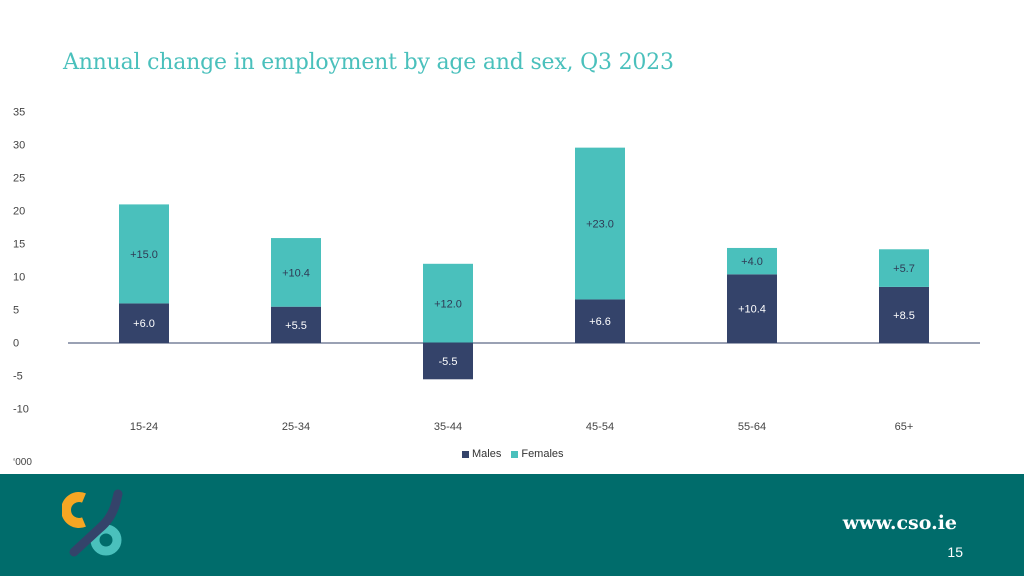 This screenshot has height=576, width=1024. Describe the element at coordinates (448, 427) in the screenshot. I see `x-tick-label: 35-44` at that location.